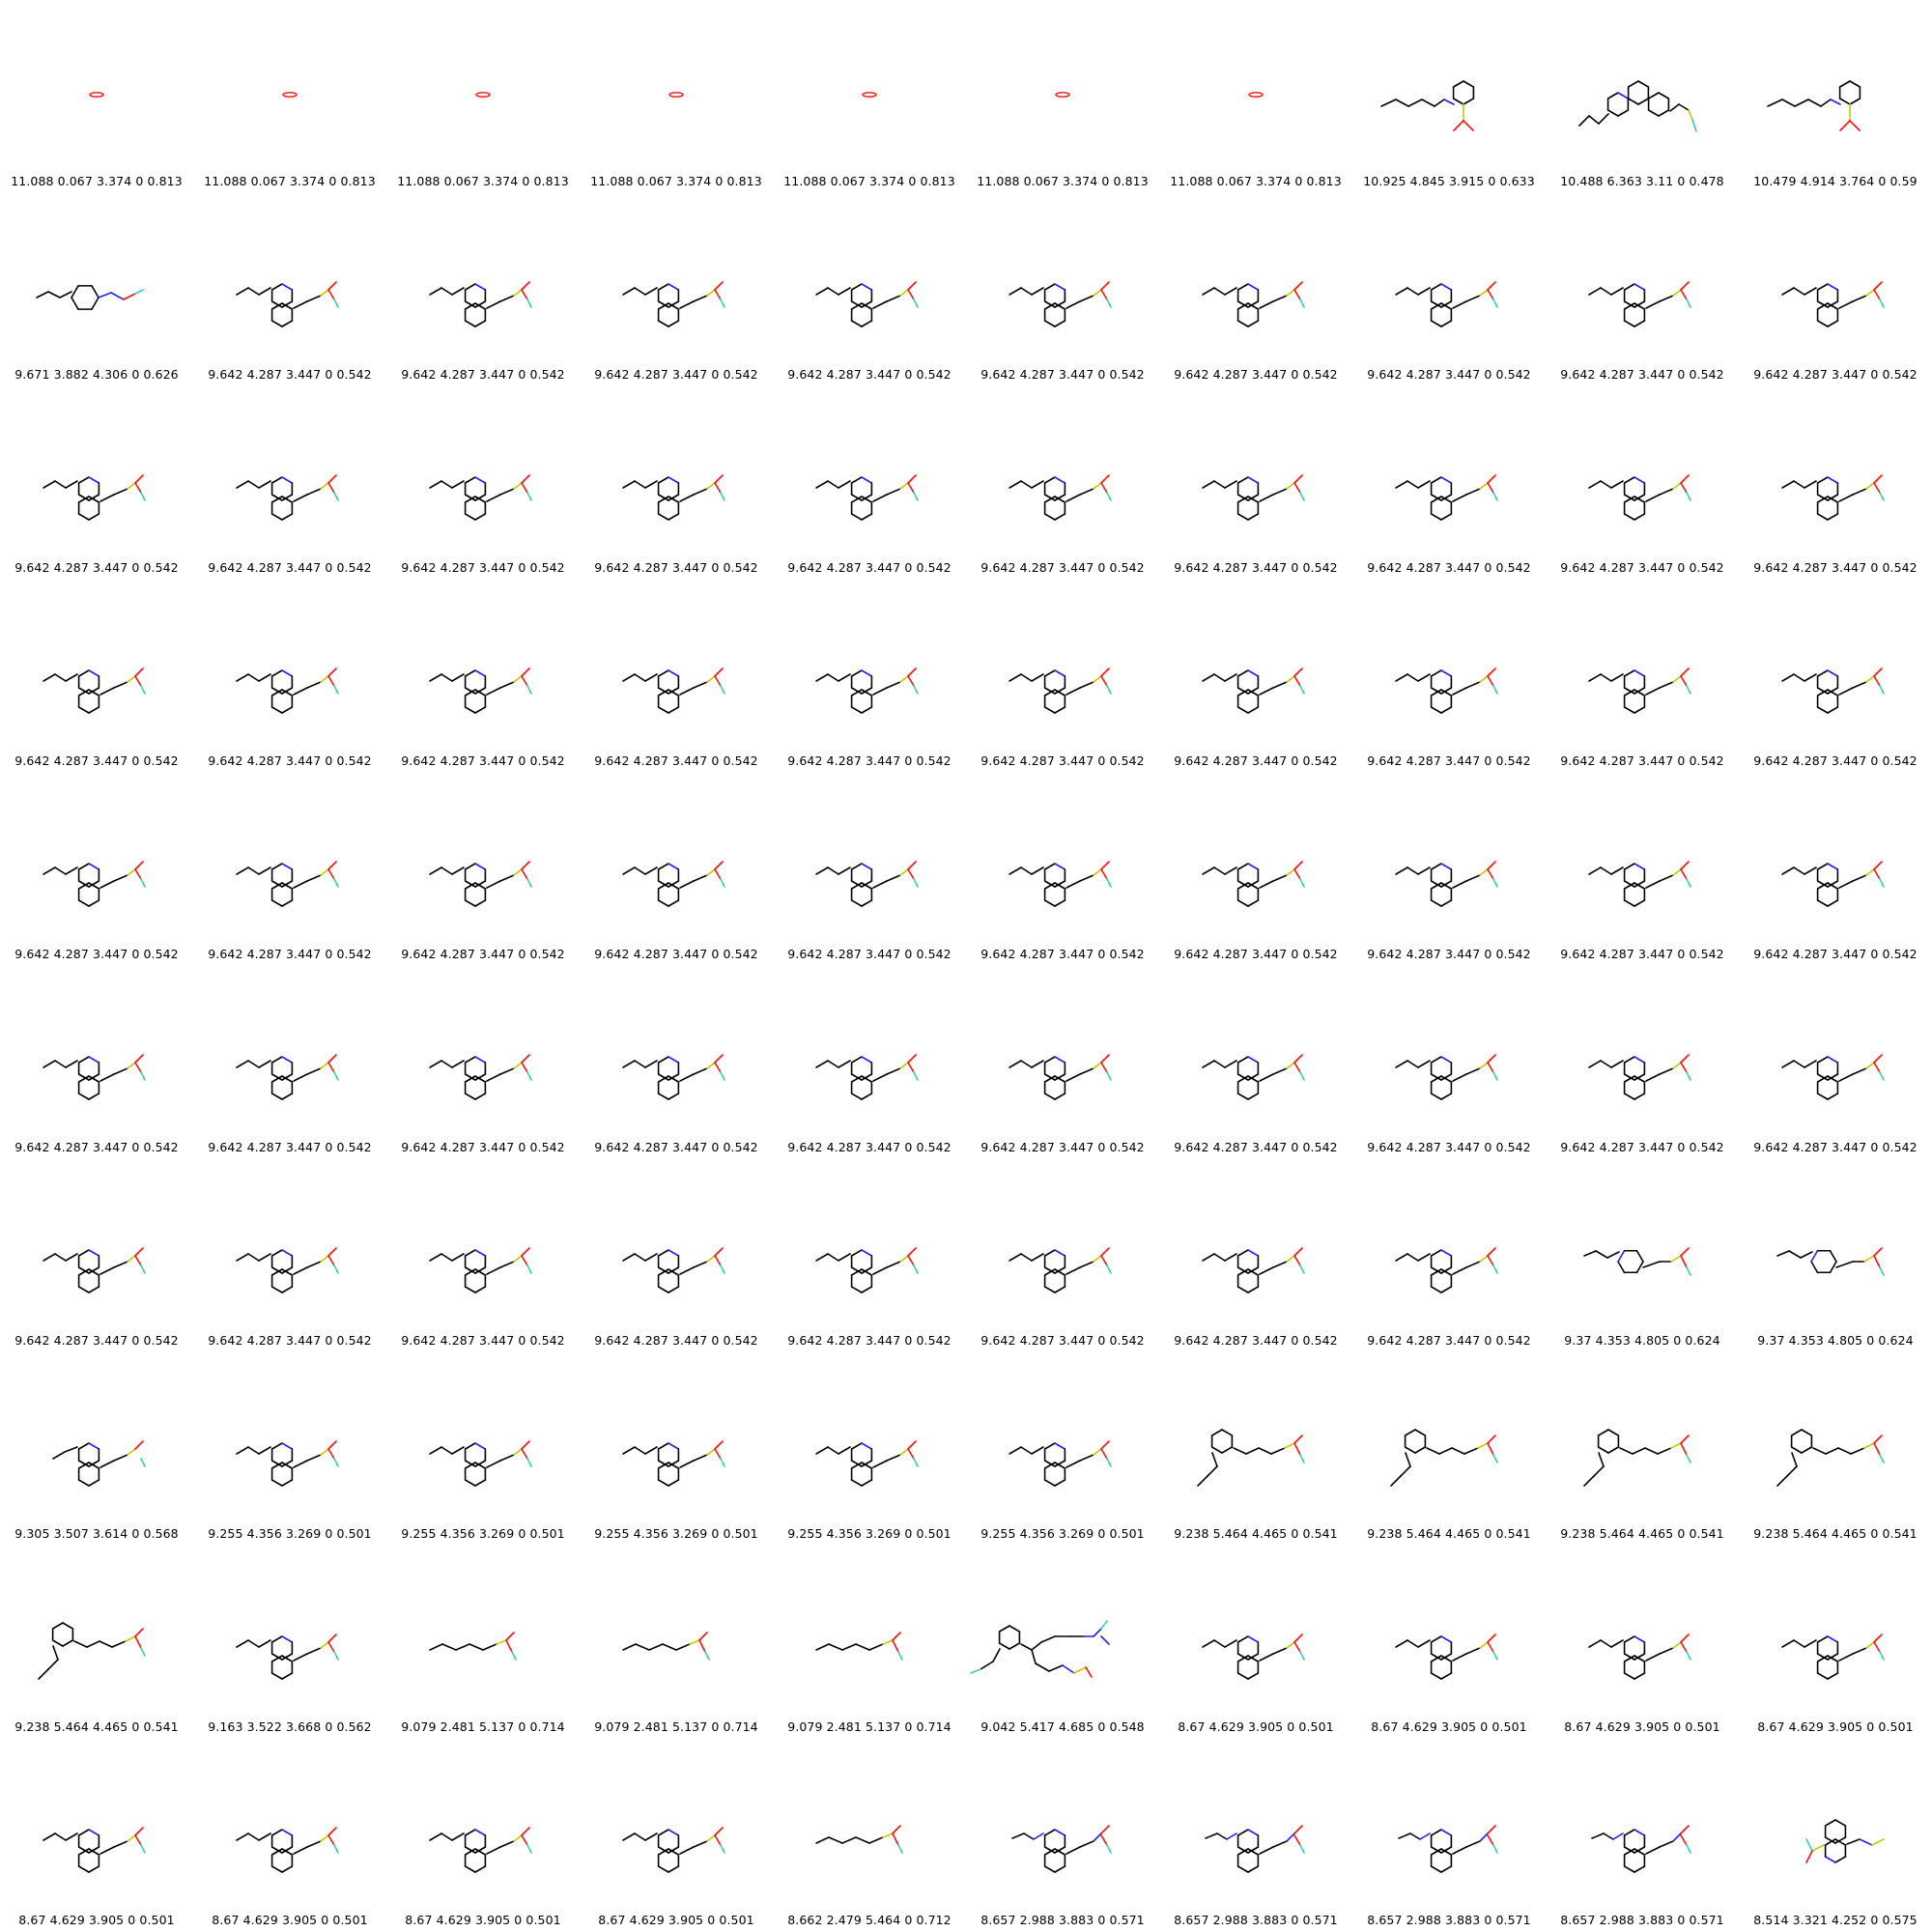  What do you see at coordinates (96, 1726) in the screenshot?
I see `molecule-score-label: 9.238 5.464 4.465 0 0.541` at bounding box center [96, 1726].